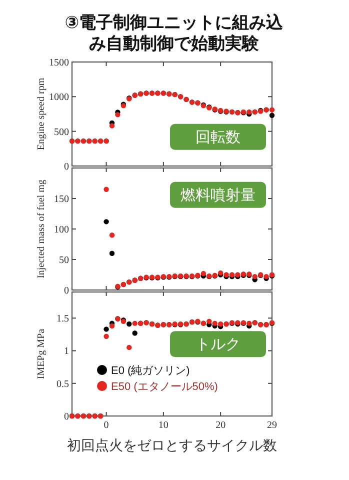  I want to click on y-tick-label: 1, so click(66, 352).